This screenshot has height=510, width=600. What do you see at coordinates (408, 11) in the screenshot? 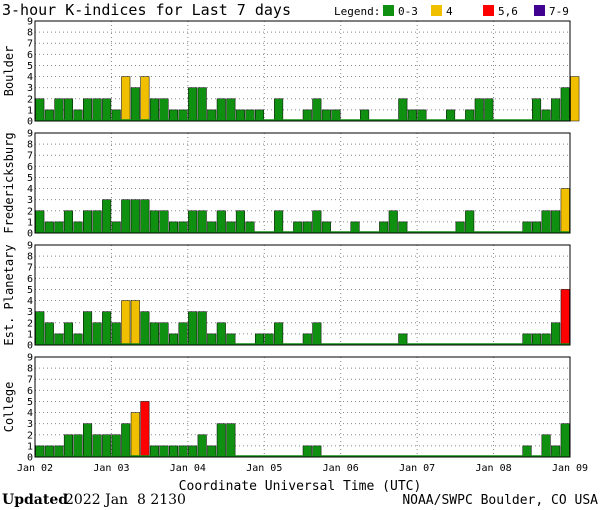
I see `legend-entry-0: 0-3` at bounding box center [408, 11].